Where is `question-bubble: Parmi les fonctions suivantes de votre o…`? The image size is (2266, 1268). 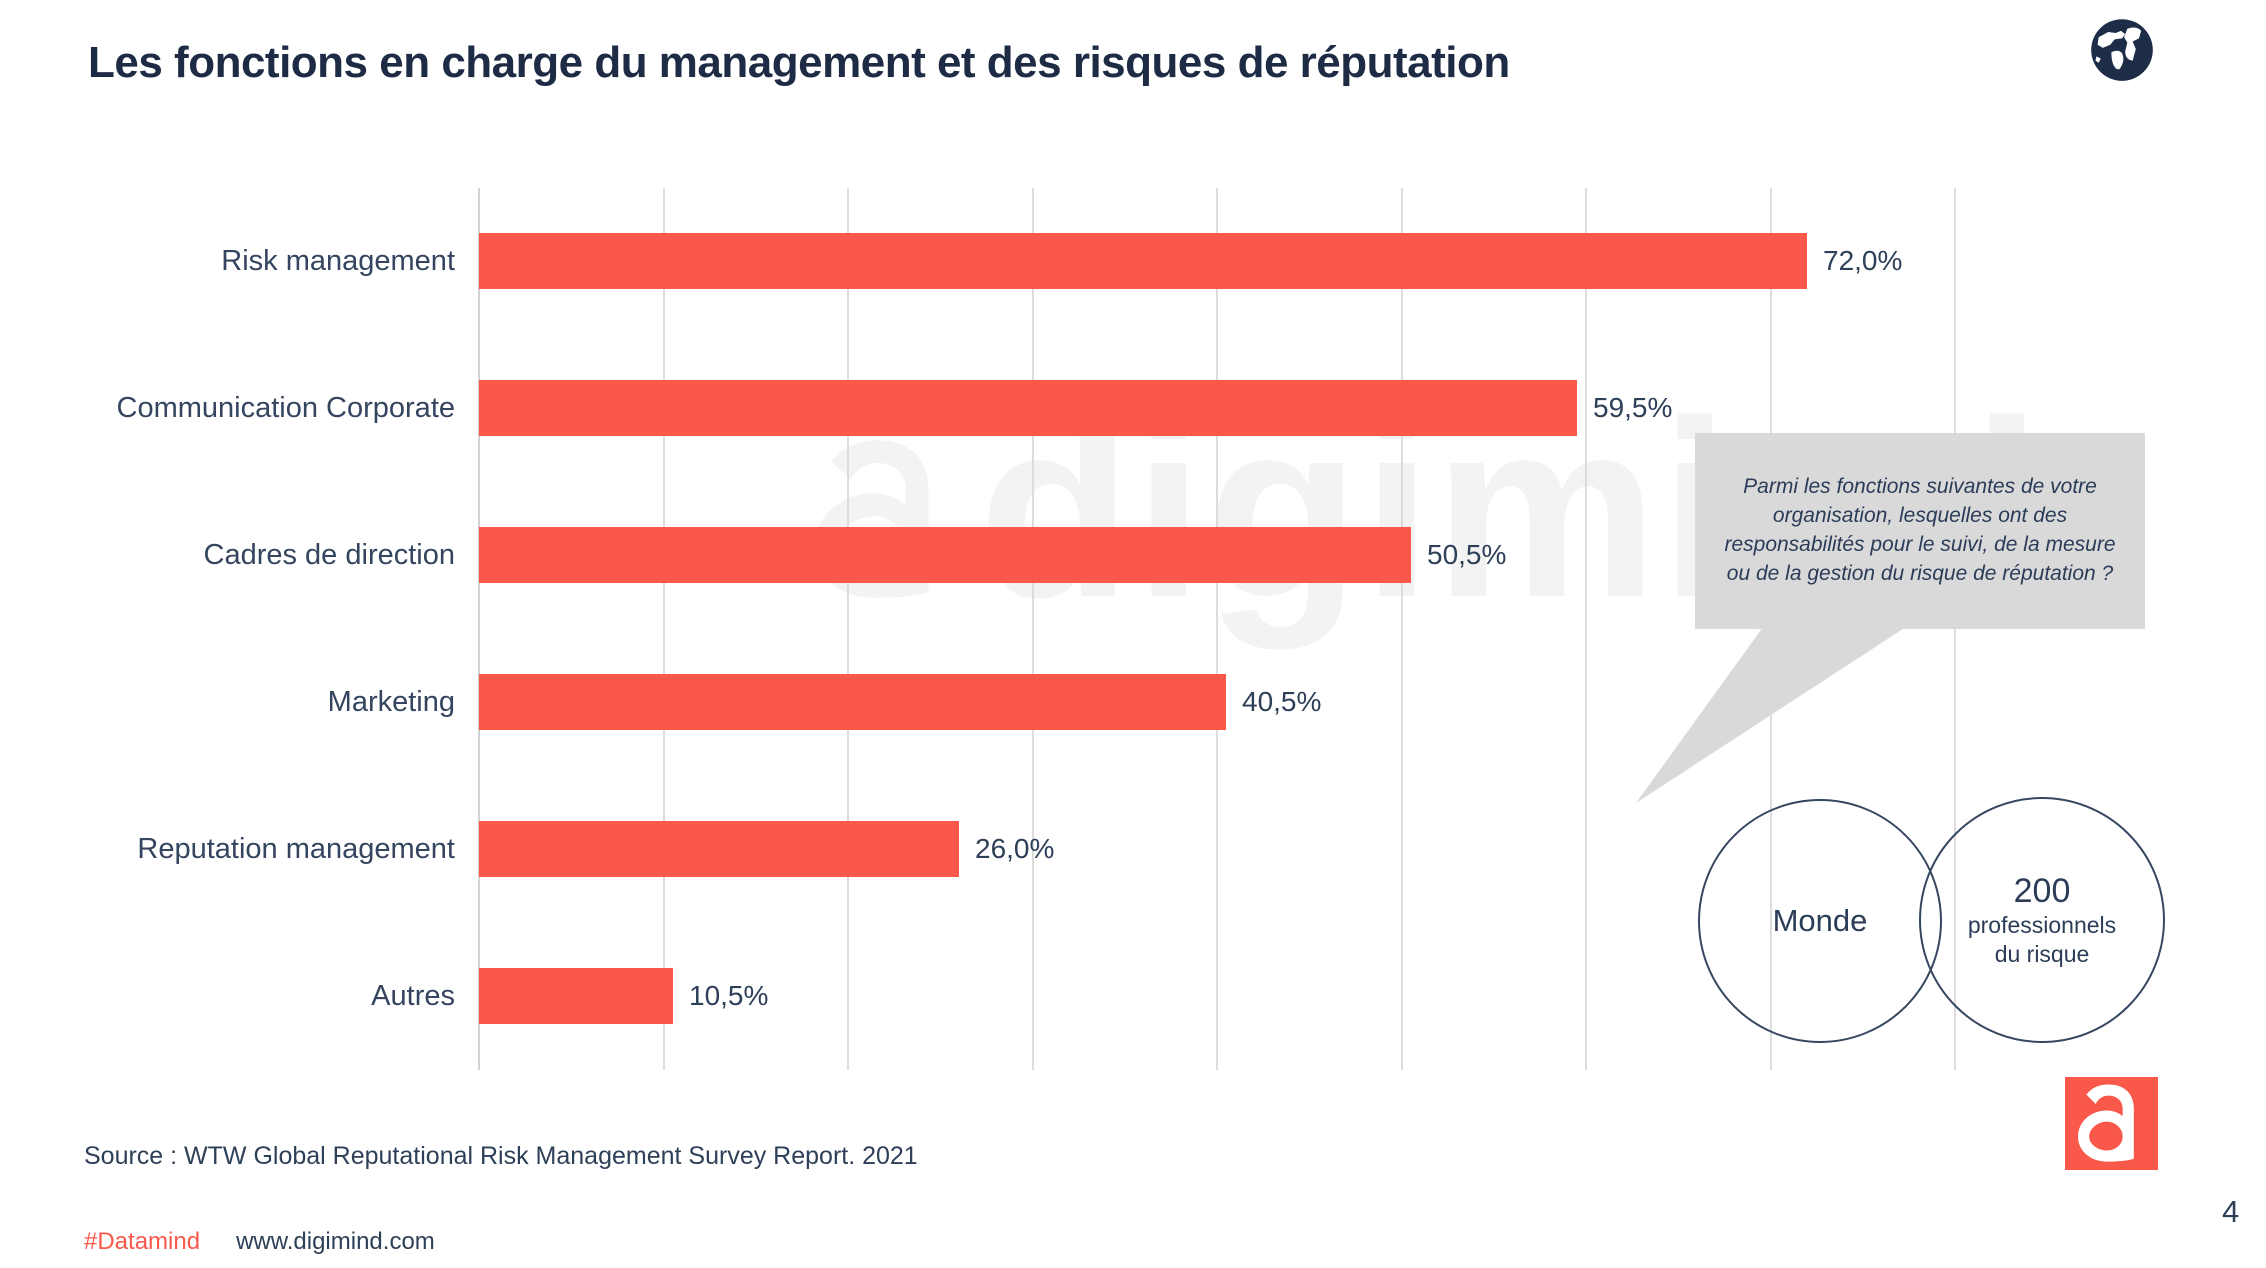 question-bubble: Parmi les fonctions suivantes de votre o… is located at coordinates (1920, 531).